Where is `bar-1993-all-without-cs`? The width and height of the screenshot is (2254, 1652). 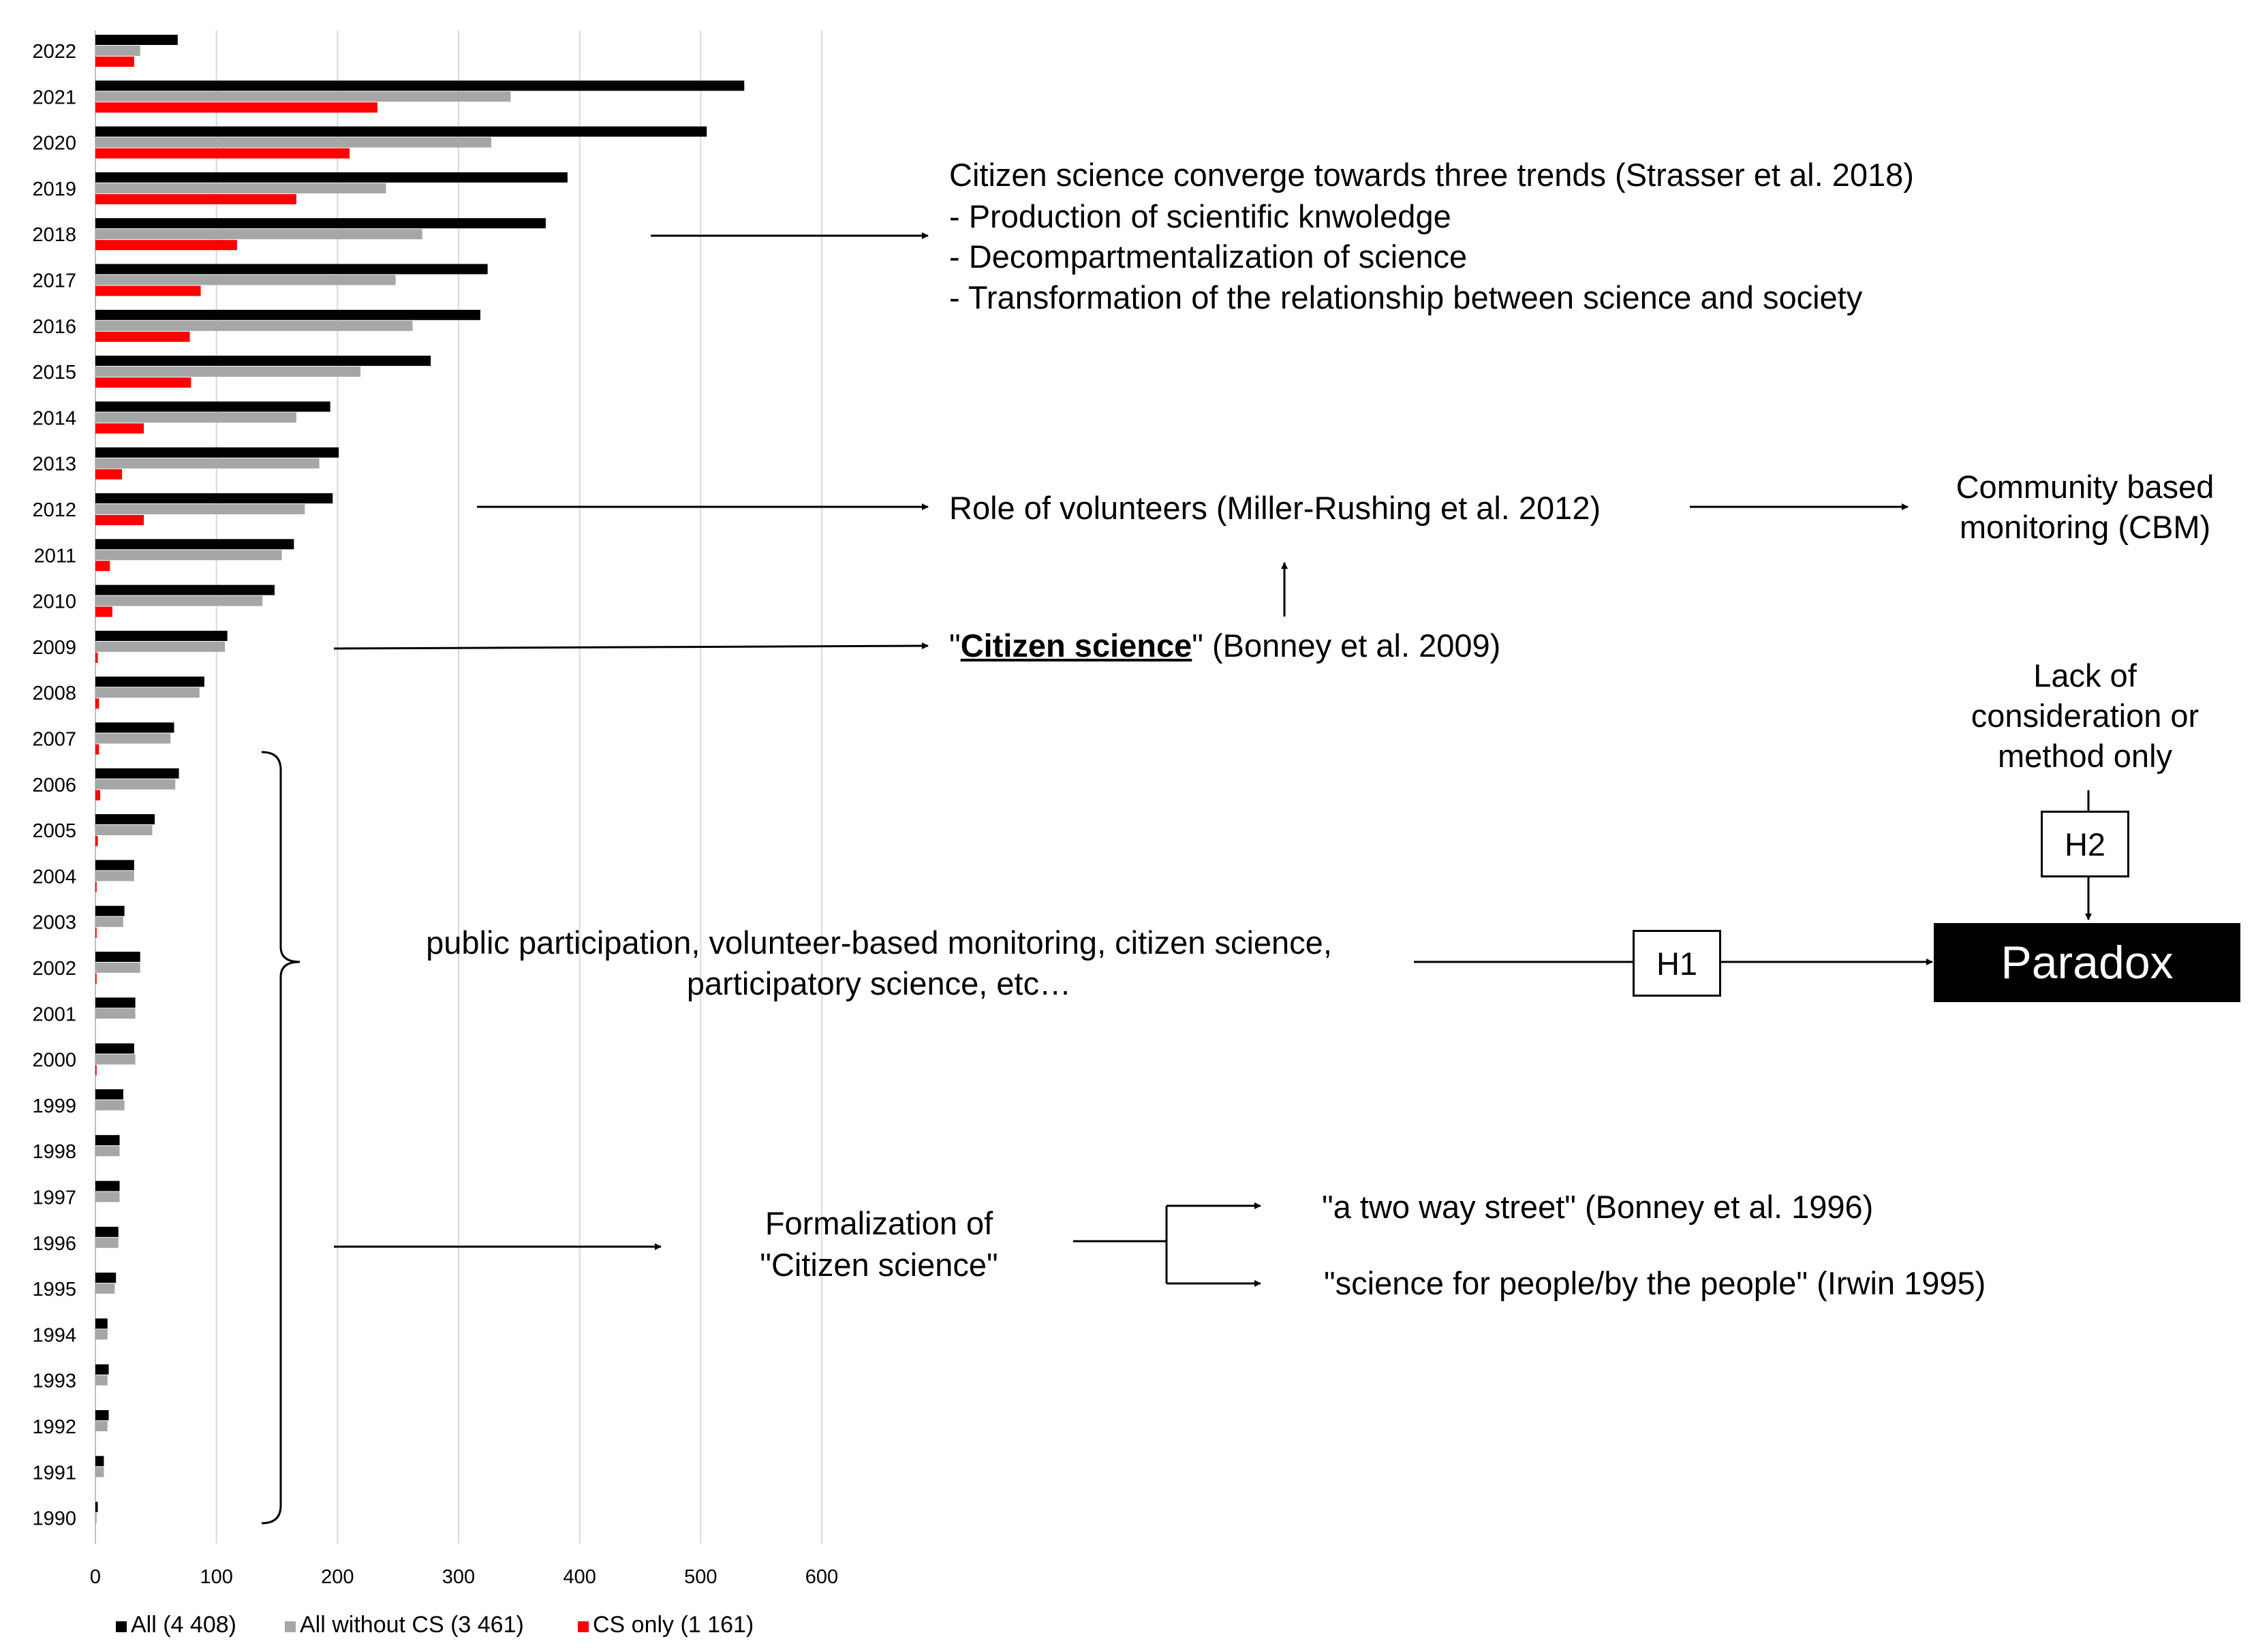
bar-1993-all-without-cs is located at coordinates (101, 1380).